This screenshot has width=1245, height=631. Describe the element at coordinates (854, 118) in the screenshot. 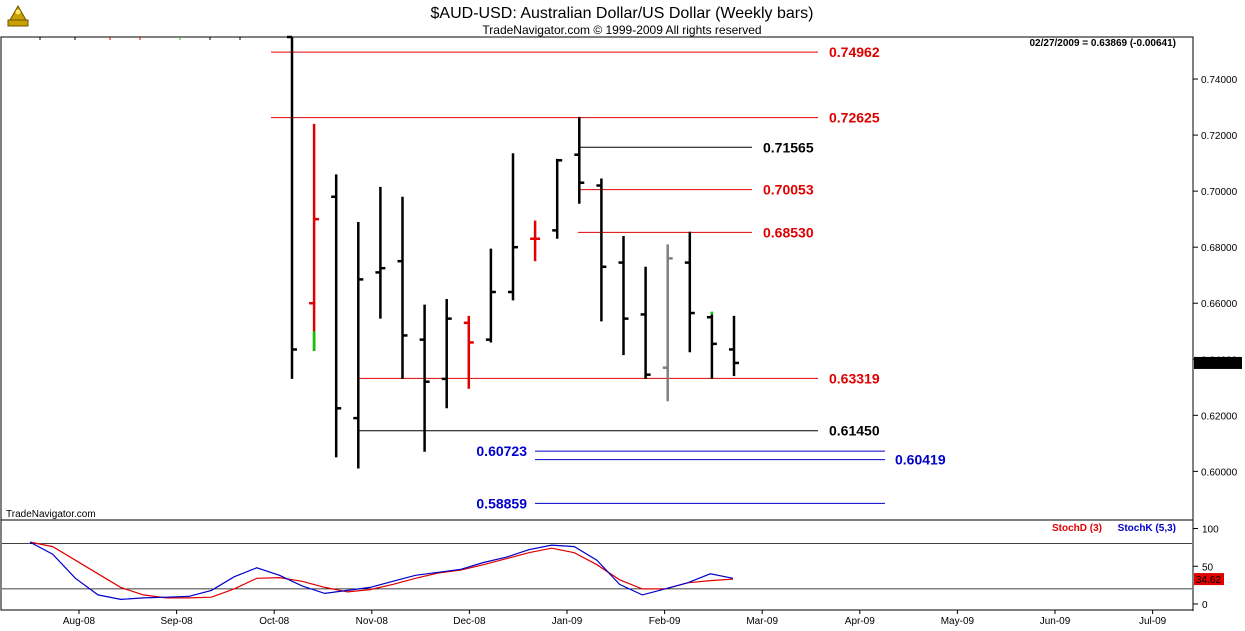

I see `level-label-0.72625: 0.72625` at that location.